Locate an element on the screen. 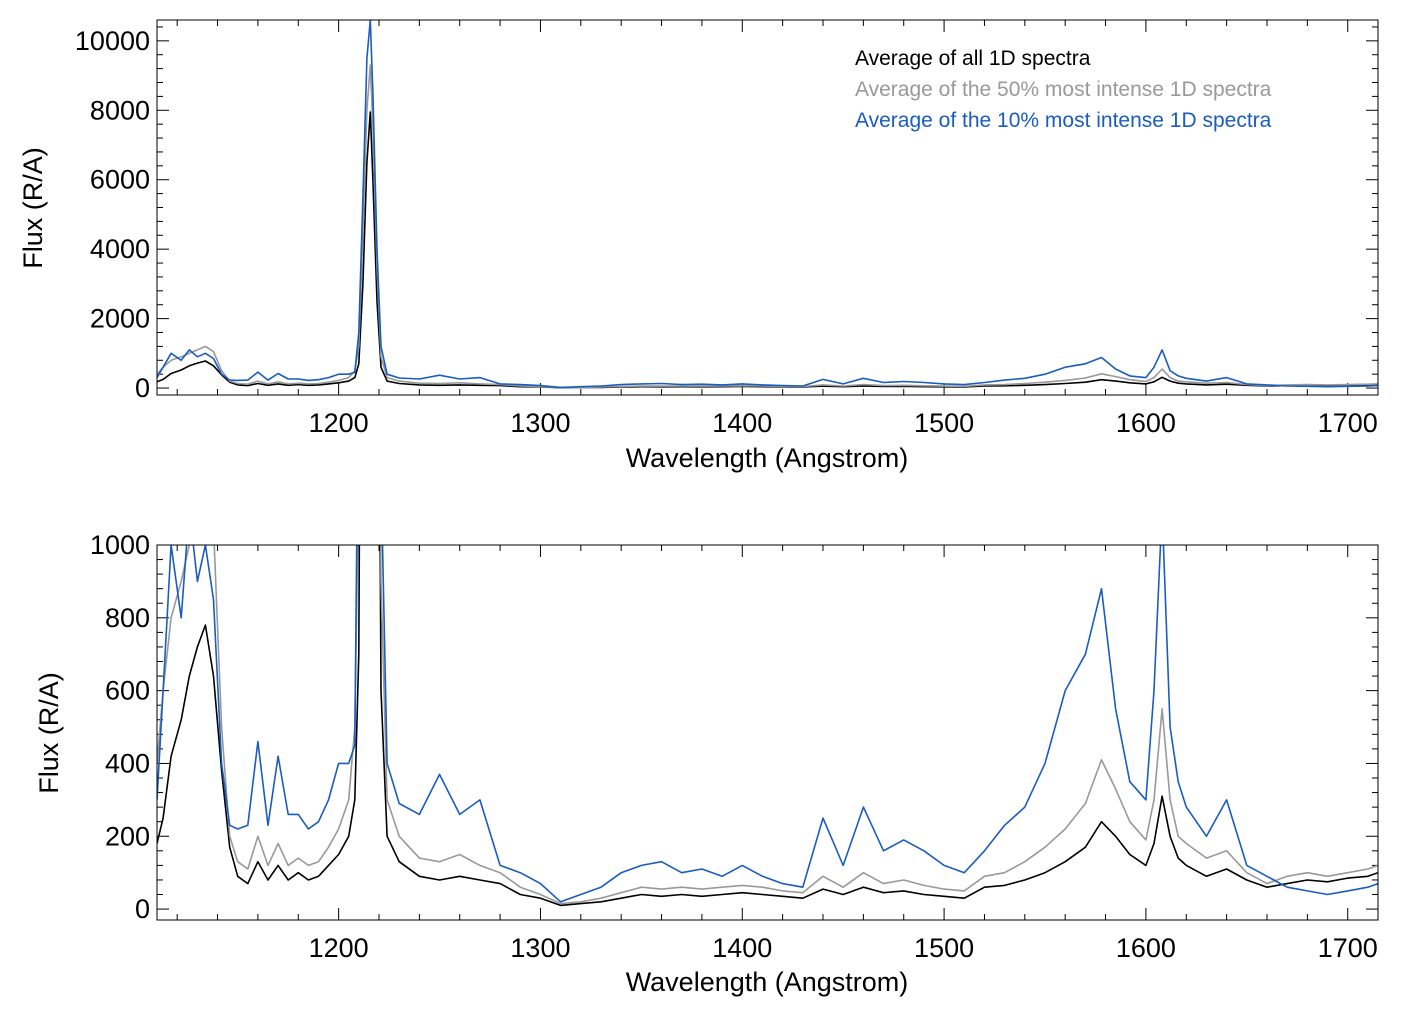 The width and height of the screenshot is (1402, 1023). top-y-tick-label: 8000 is located at coordinates (120, 110).